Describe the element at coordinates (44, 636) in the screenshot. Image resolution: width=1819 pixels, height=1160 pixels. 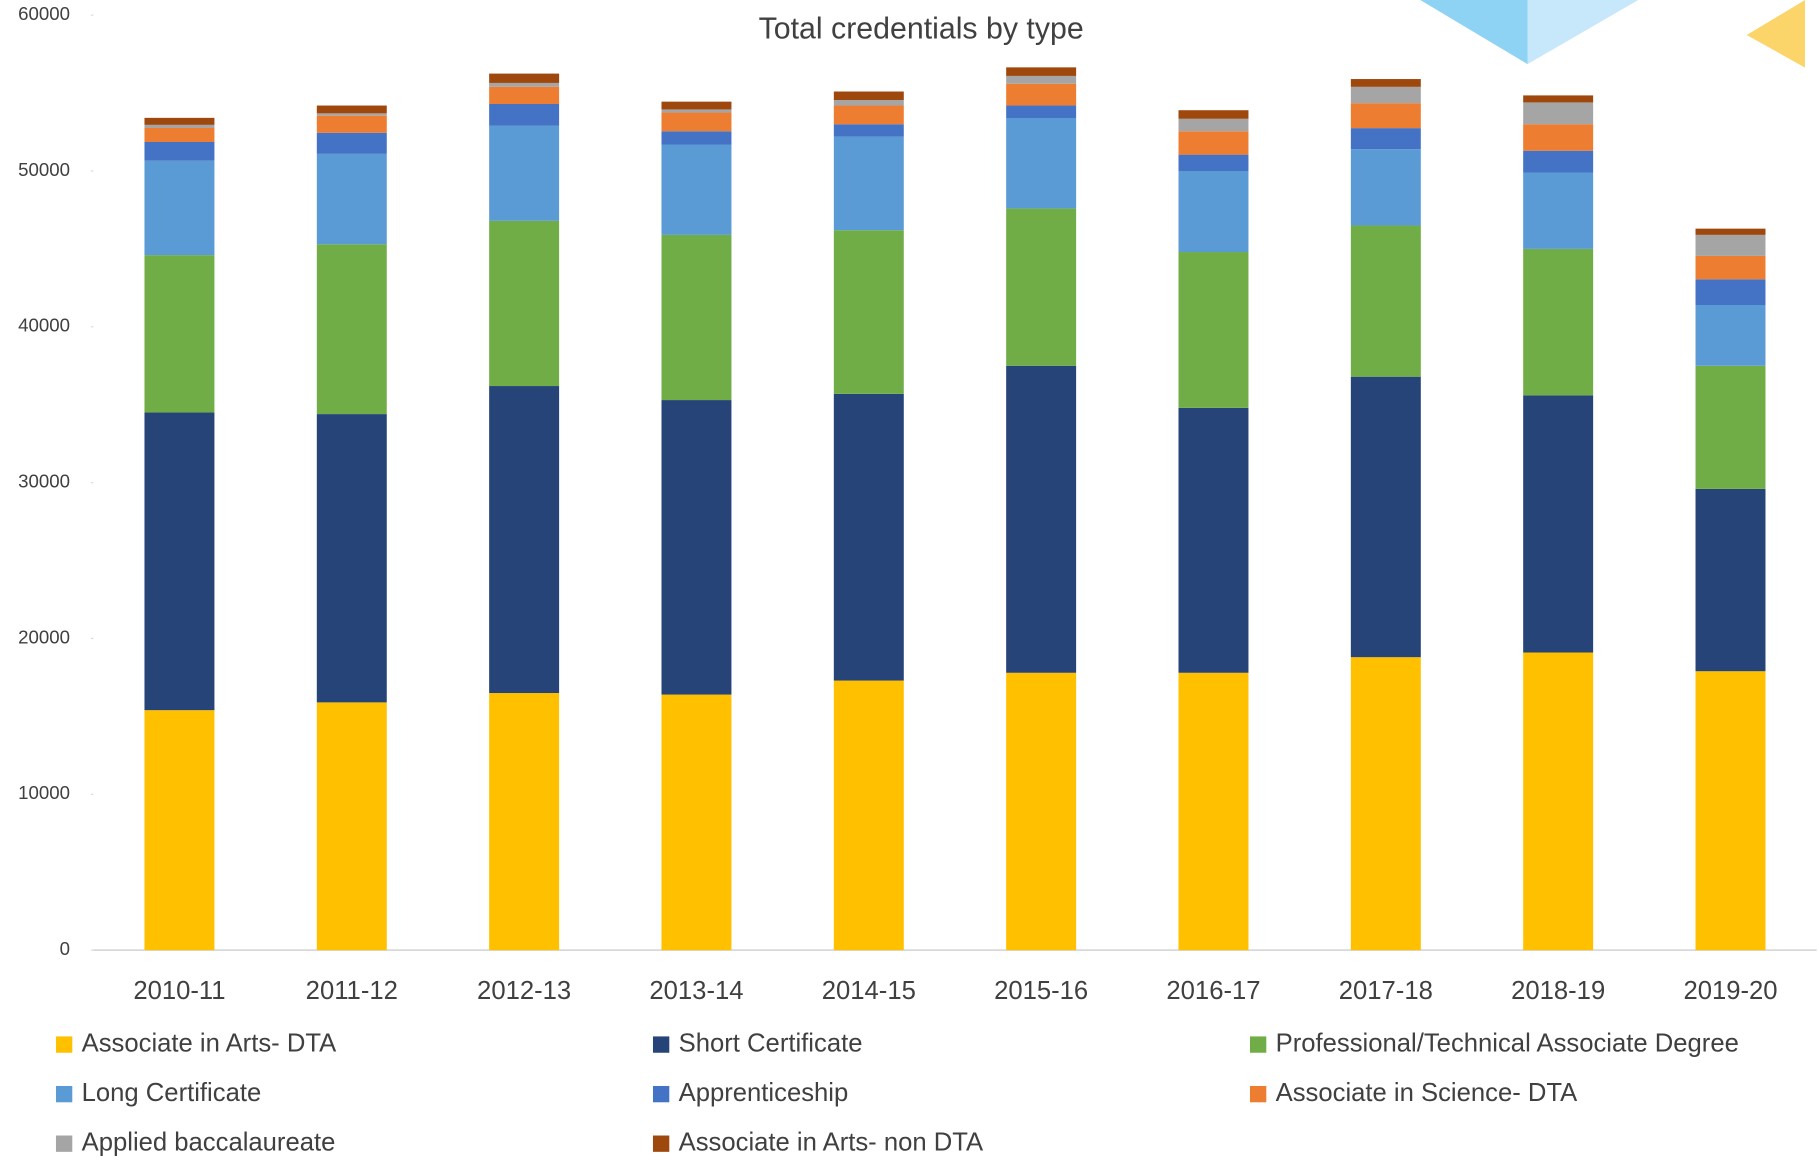
I see `y-tick-label: 20000` at that location.